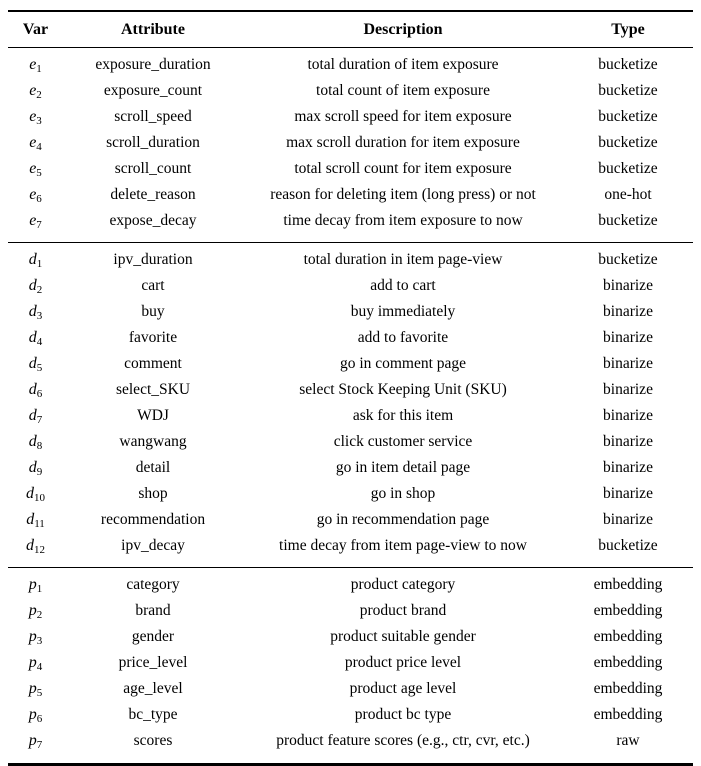 The image size is (701, 766). I want to click on var-subscript: 7, so click(39, 225).